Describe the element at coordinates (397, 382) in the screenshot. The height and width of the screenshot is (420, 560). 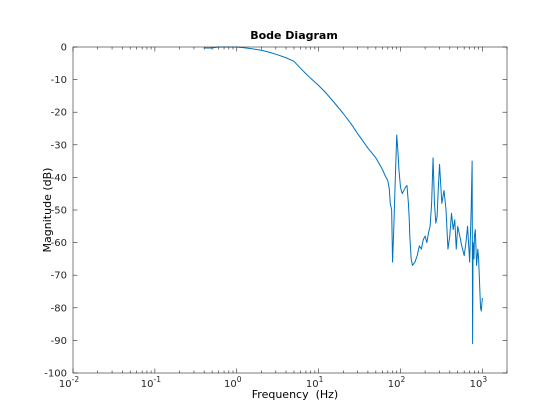
I see `x-tick-label: 10²` at that location.